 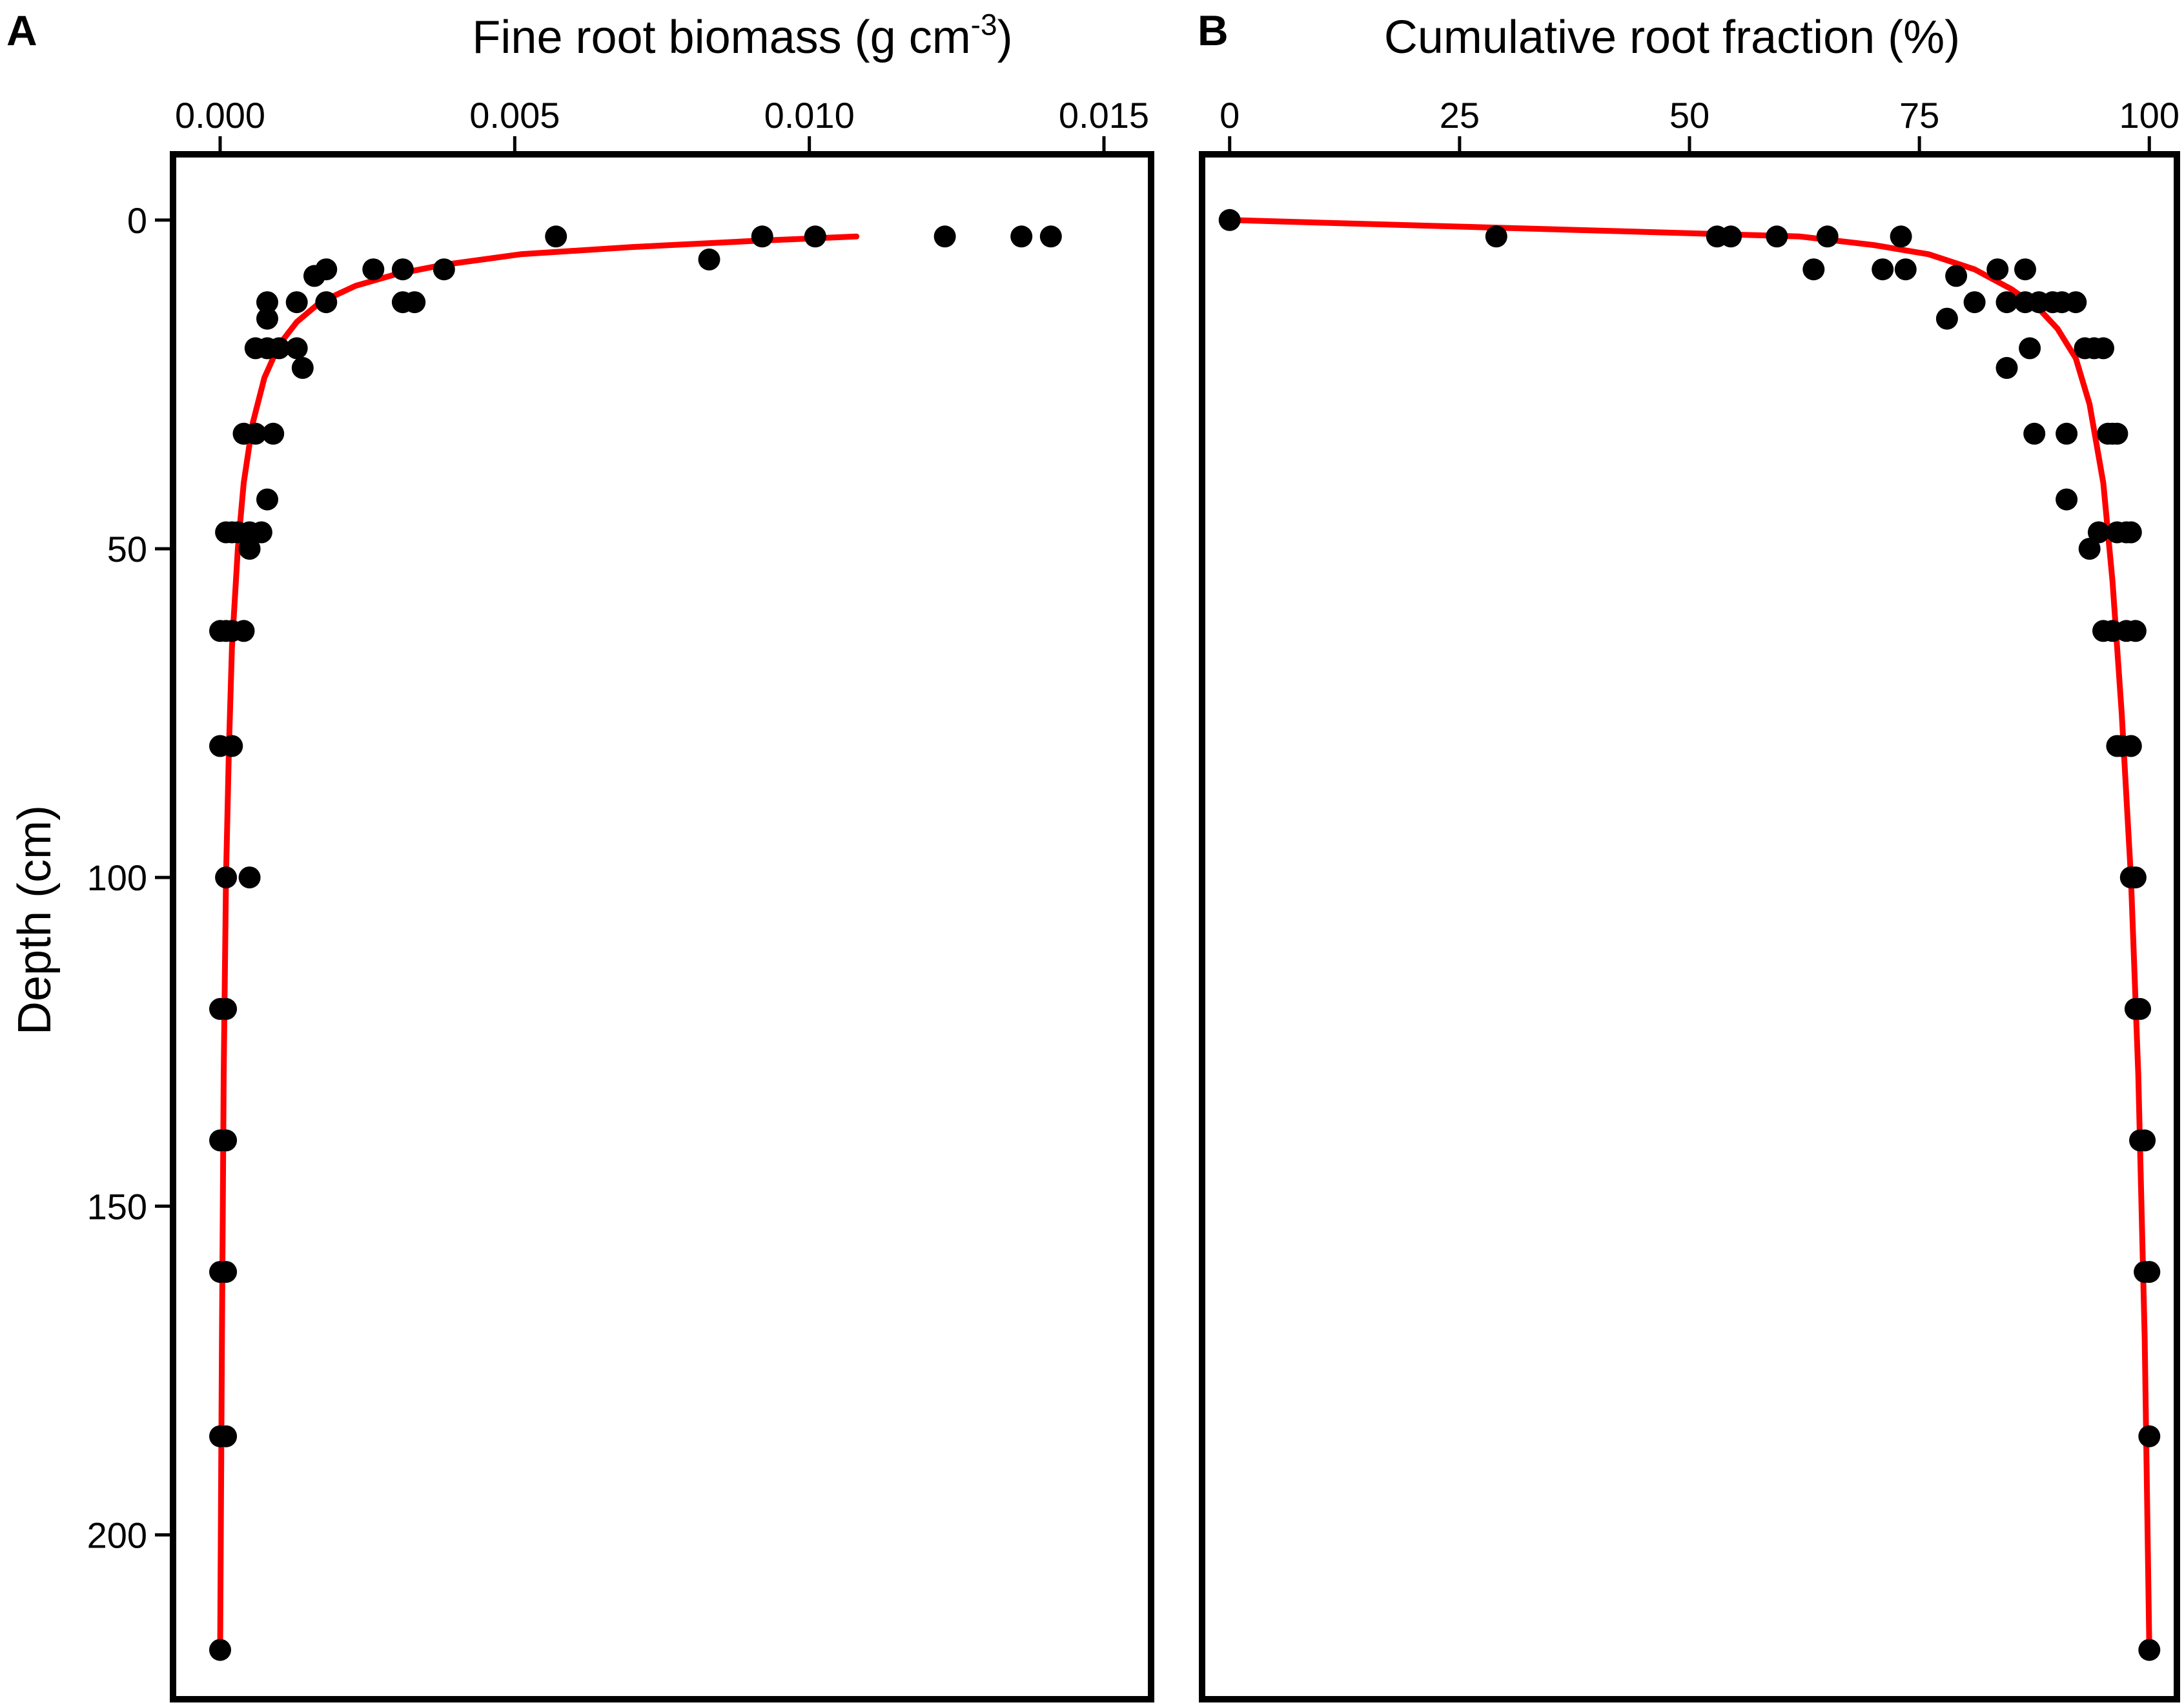 I want to click on panel-a-y-tick-label: 150, so click(x=117, y=1206).